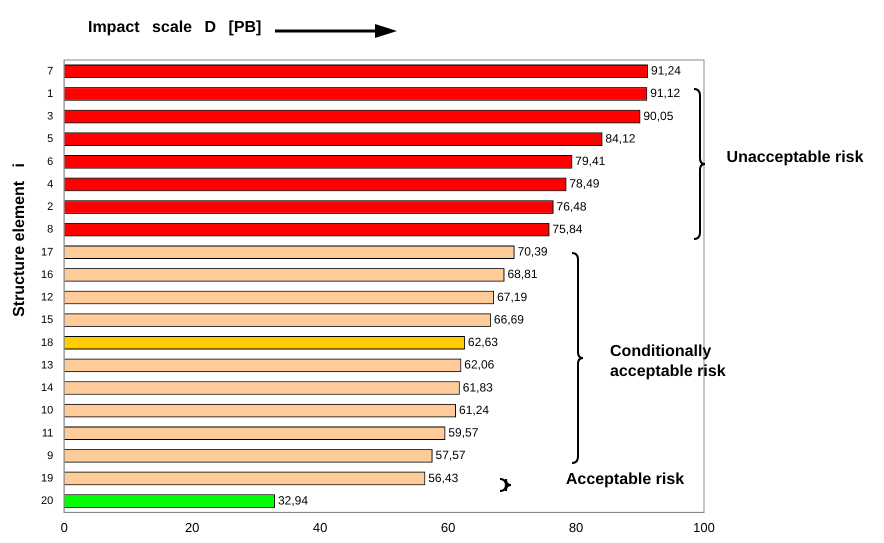 Image resolution: width=884 pixels, height=543 pixels. What do you see at coordinates (50, 456) in the screenshot?
I see `y-tick-label: 9` at bounding box center [50, 456].